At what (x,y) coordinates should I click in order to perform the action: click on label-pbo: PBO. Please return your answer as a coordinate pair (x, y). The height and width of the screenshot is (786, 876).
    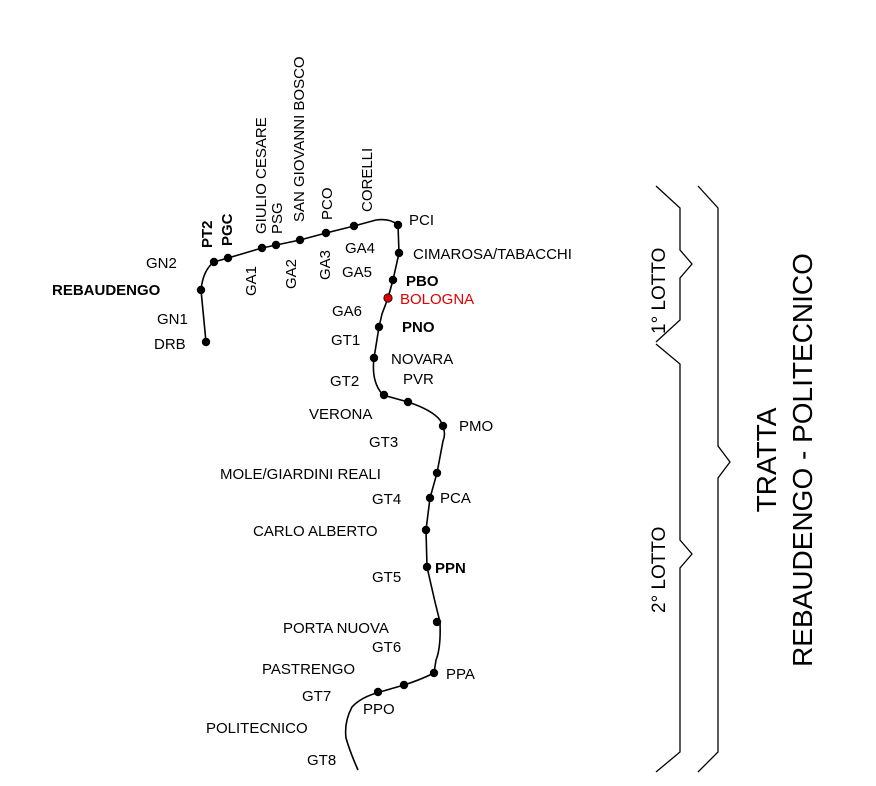
    Looking at the image, I should click on (422, 281).